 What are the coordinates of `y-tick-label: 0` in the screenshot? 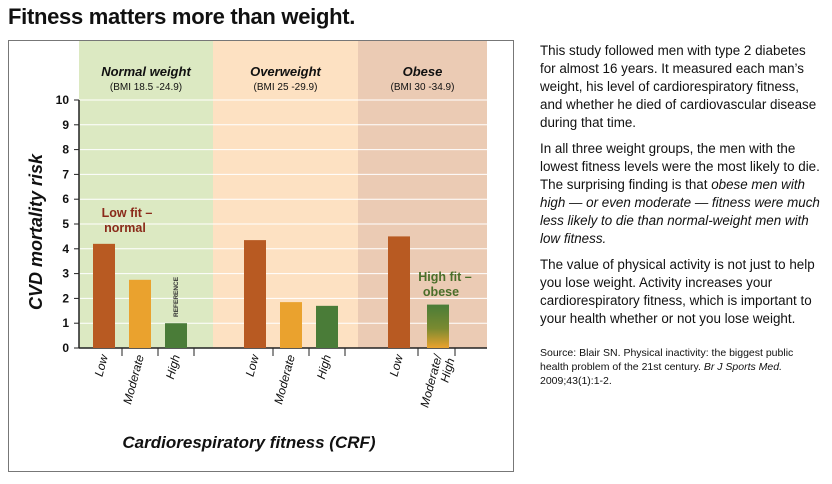 It's located at (65, 348).